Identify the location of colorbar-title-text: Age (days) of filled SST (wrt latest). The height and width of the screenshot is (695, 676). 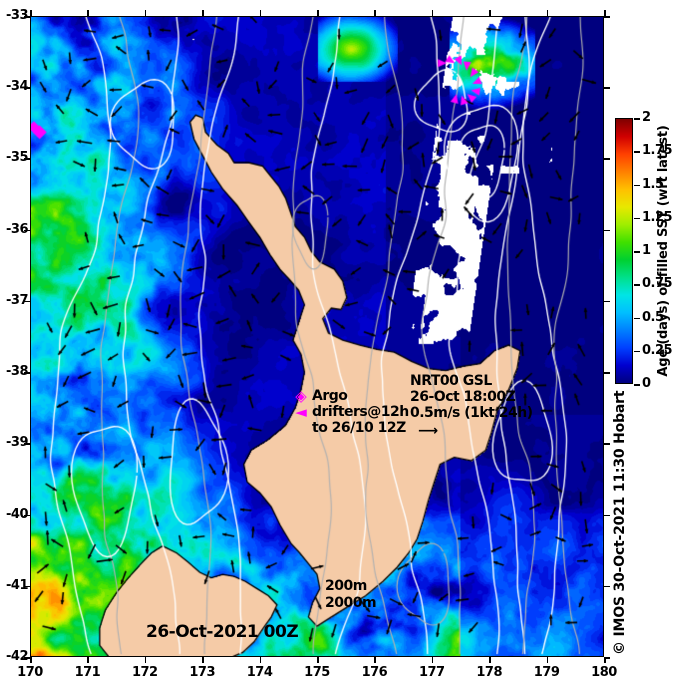
(663, 251).